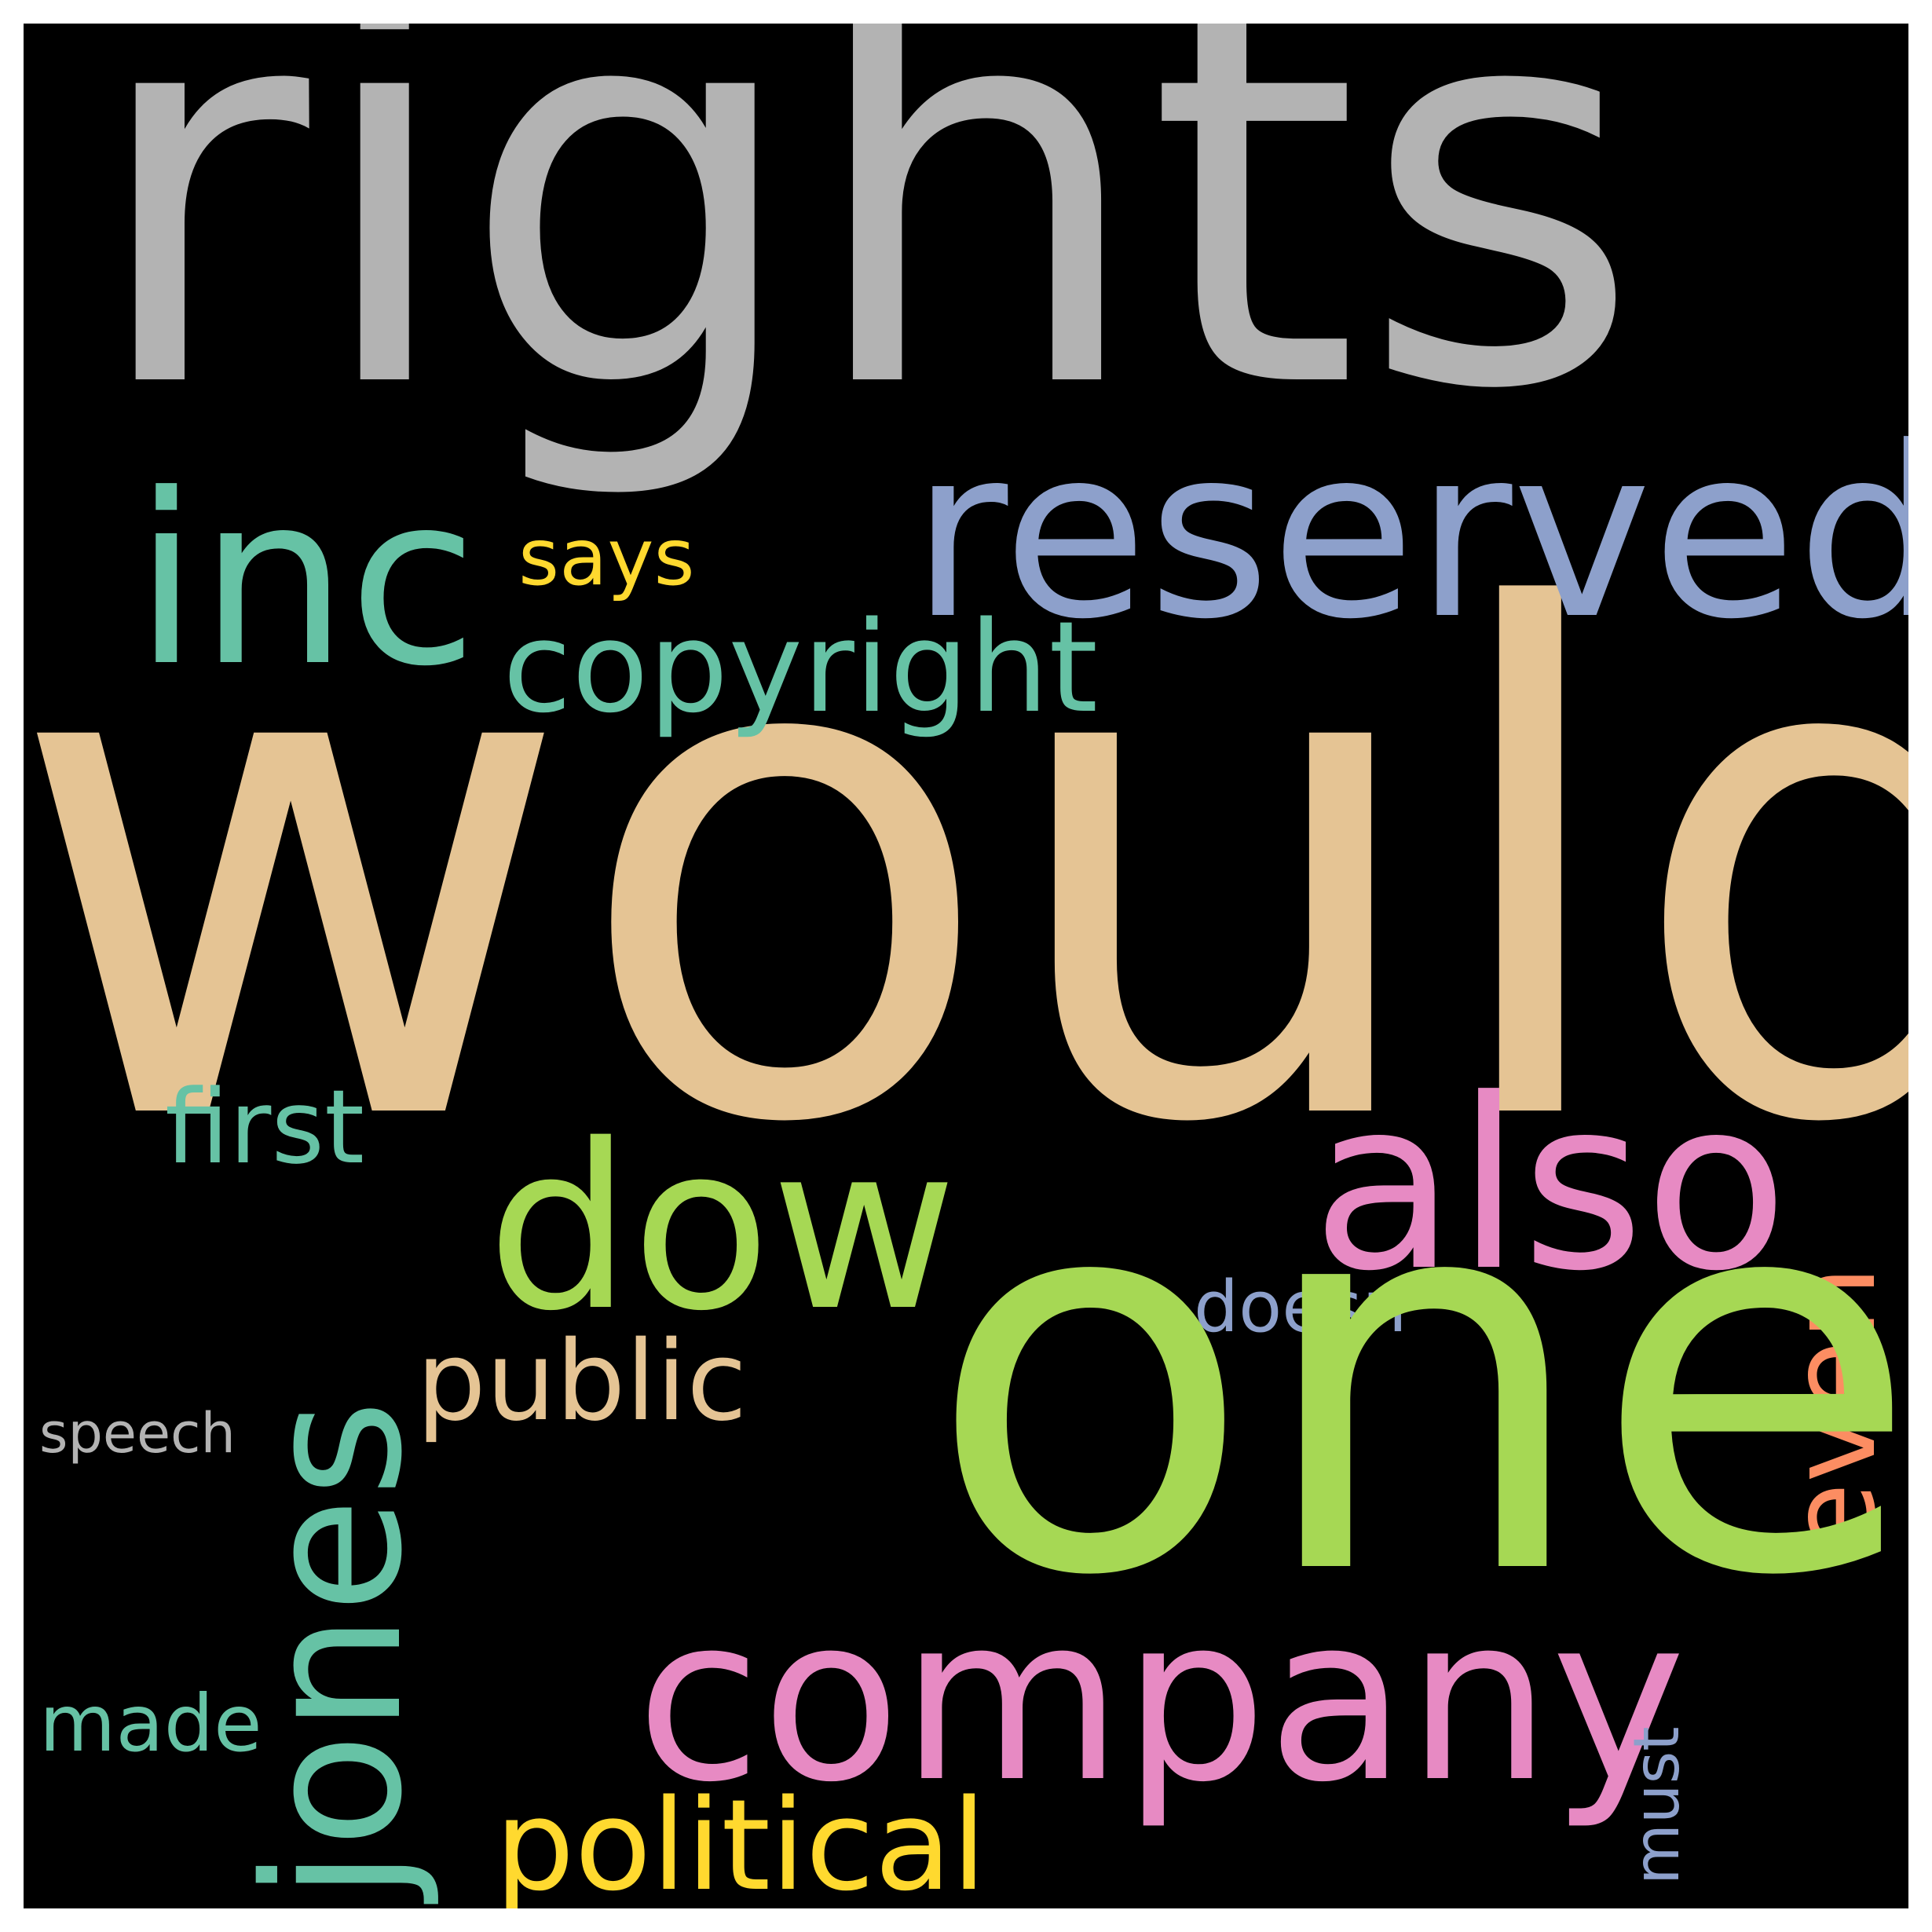 The image size is (1932, 1932). Describe the element at coordinates (1409, 534) in the screenshot. I see `word-reserved: reserved` at that location.